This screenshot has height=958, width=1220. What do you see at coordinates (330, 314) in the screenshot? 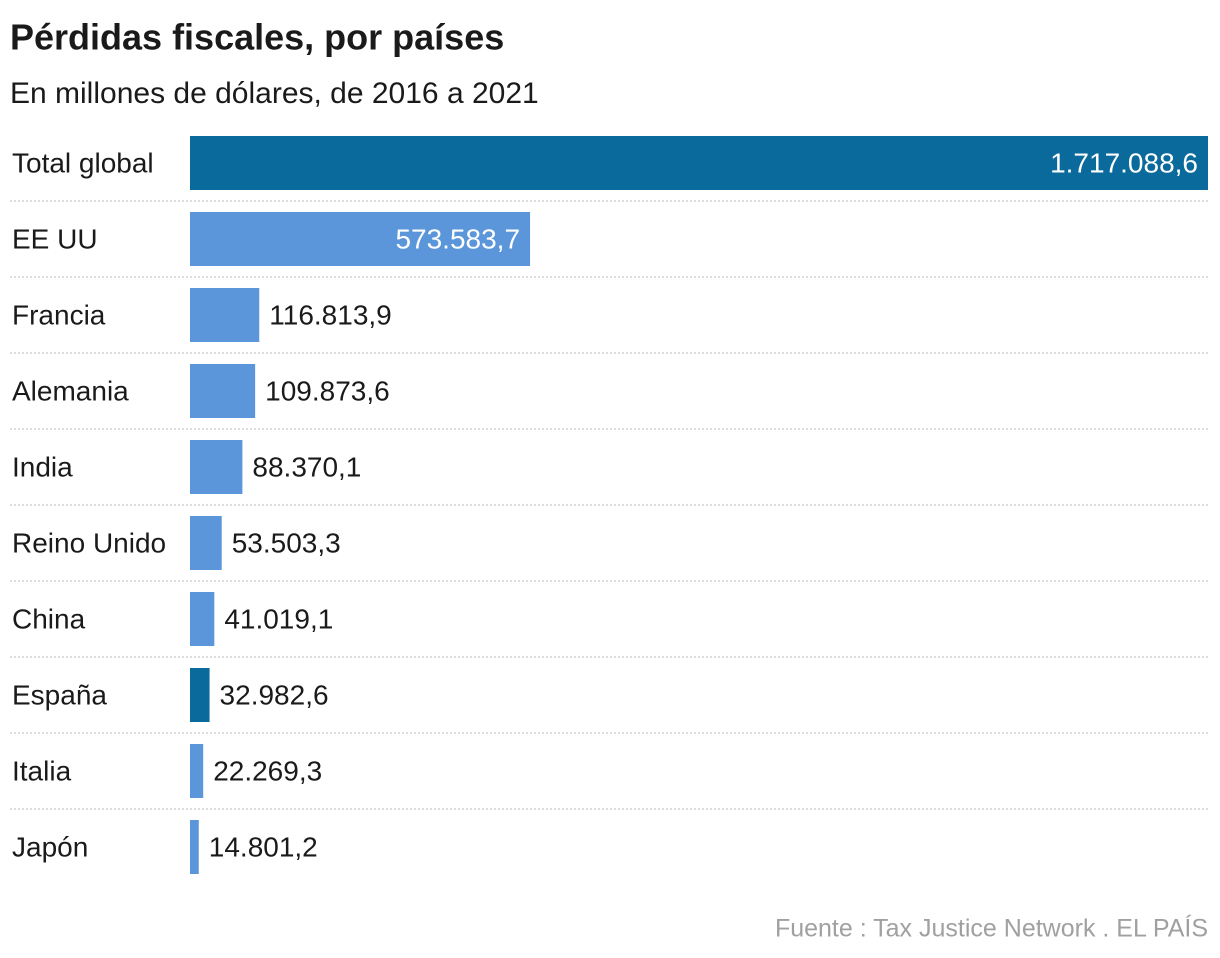
I see `value-label: 116.813,9` at bounding box center [330, 314].